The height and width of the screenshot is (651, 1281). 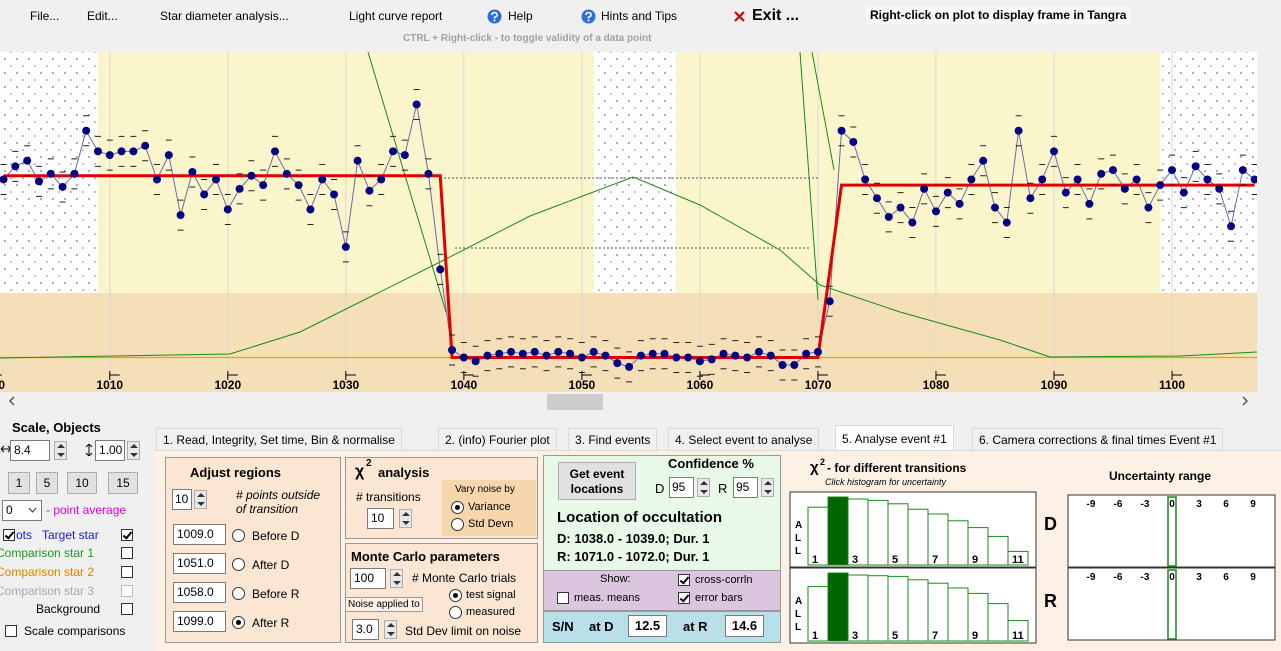 I want to click on uncertainty-side-label: R, so click(x=1050, y=601).